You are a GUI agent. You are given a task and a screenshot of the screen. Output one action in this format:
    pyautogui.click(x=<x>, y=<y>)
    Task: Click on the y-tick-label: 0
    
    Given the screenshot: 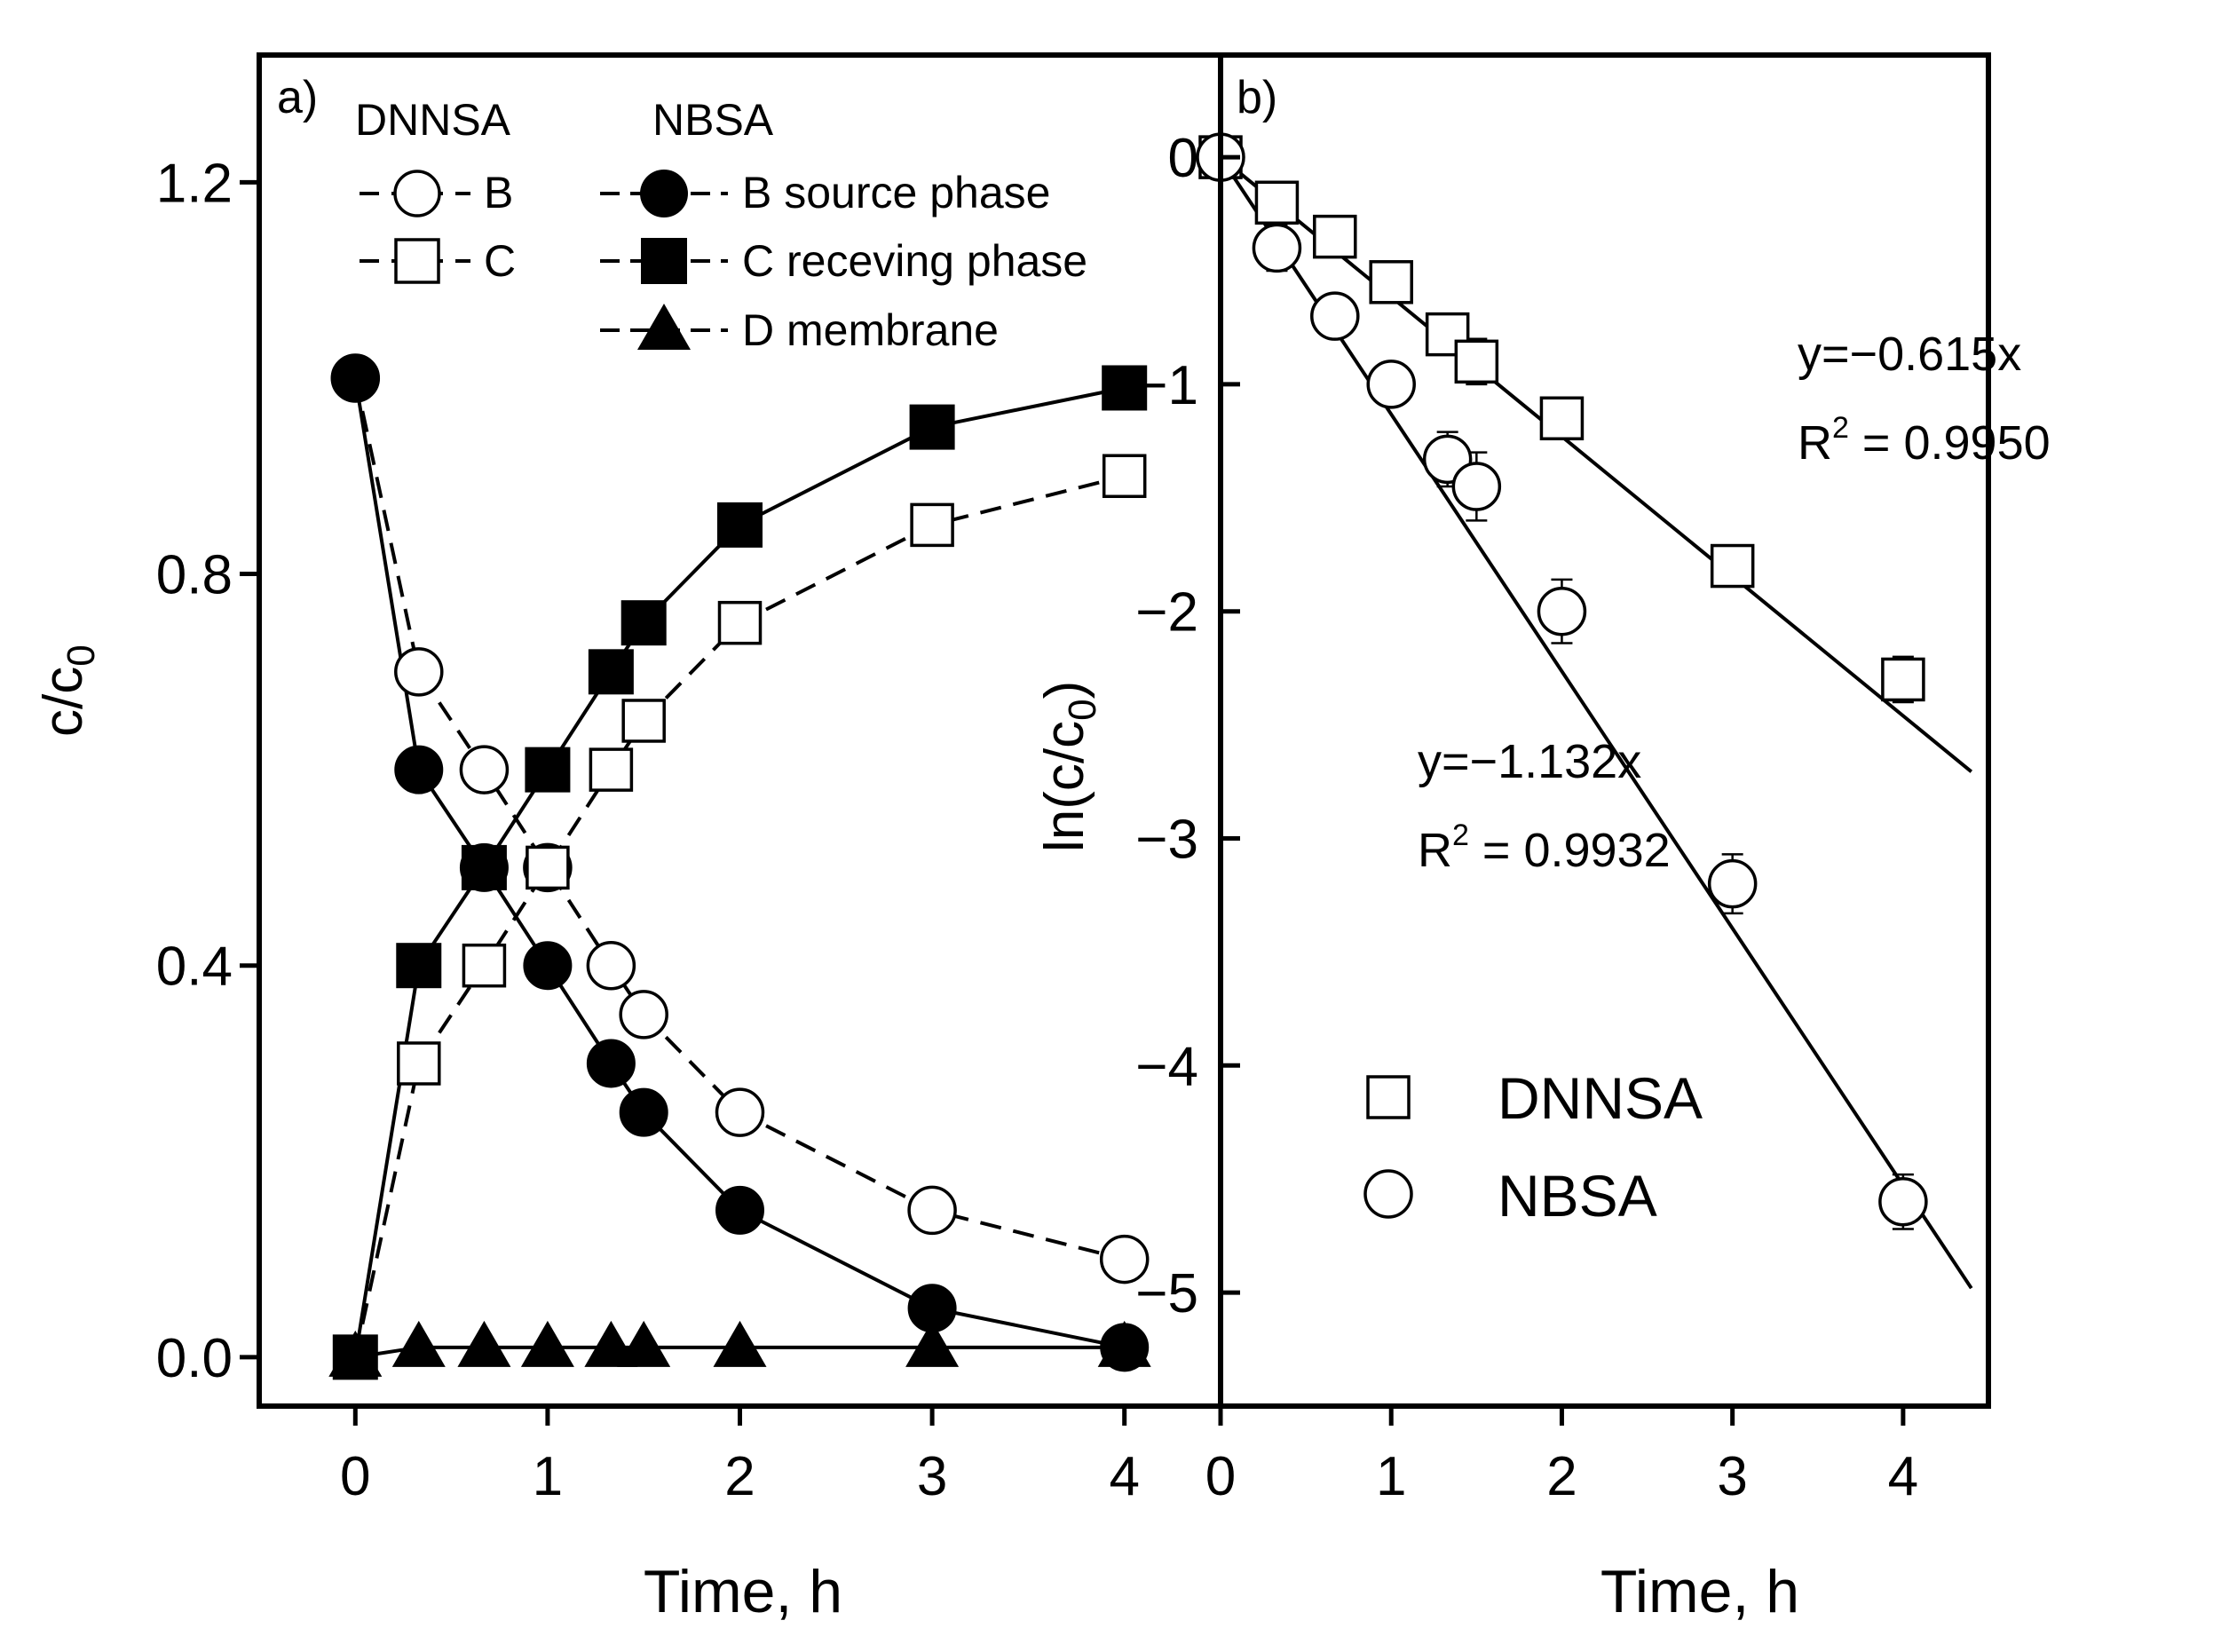 What is the action you would take?
    pyautogui.click(x=1183, y=158)
    